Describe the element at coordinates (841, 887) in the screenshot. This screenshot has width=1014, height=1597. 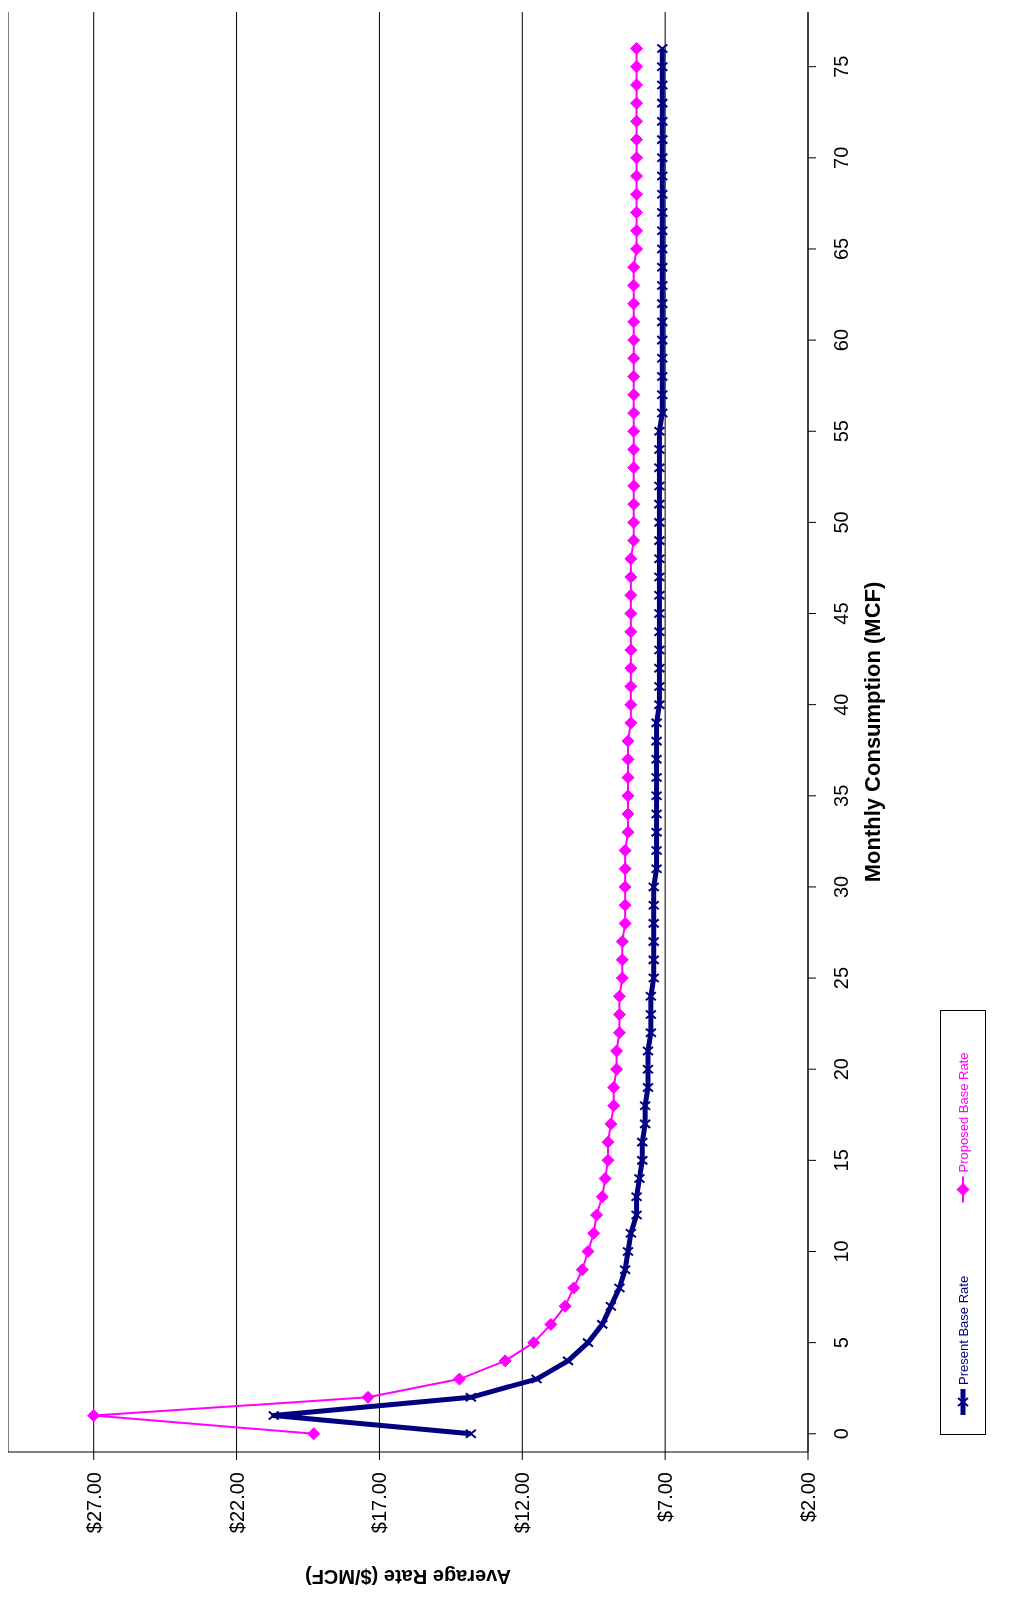
I see `y-tick-label: 30` at that location.